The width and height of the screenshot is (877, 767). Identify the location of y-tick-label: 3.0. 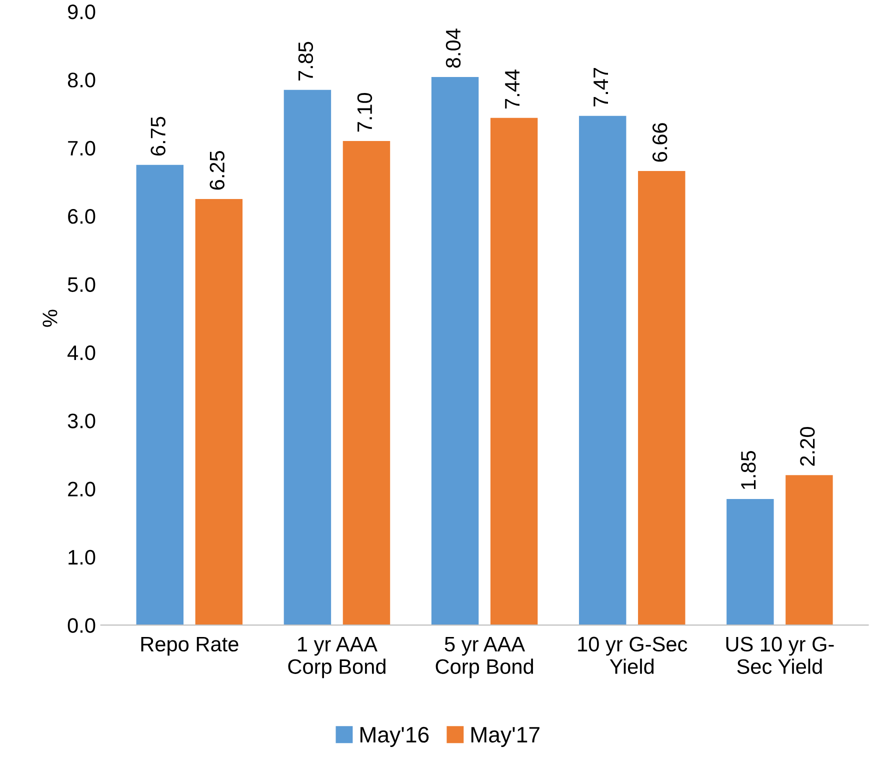
(82, 421).